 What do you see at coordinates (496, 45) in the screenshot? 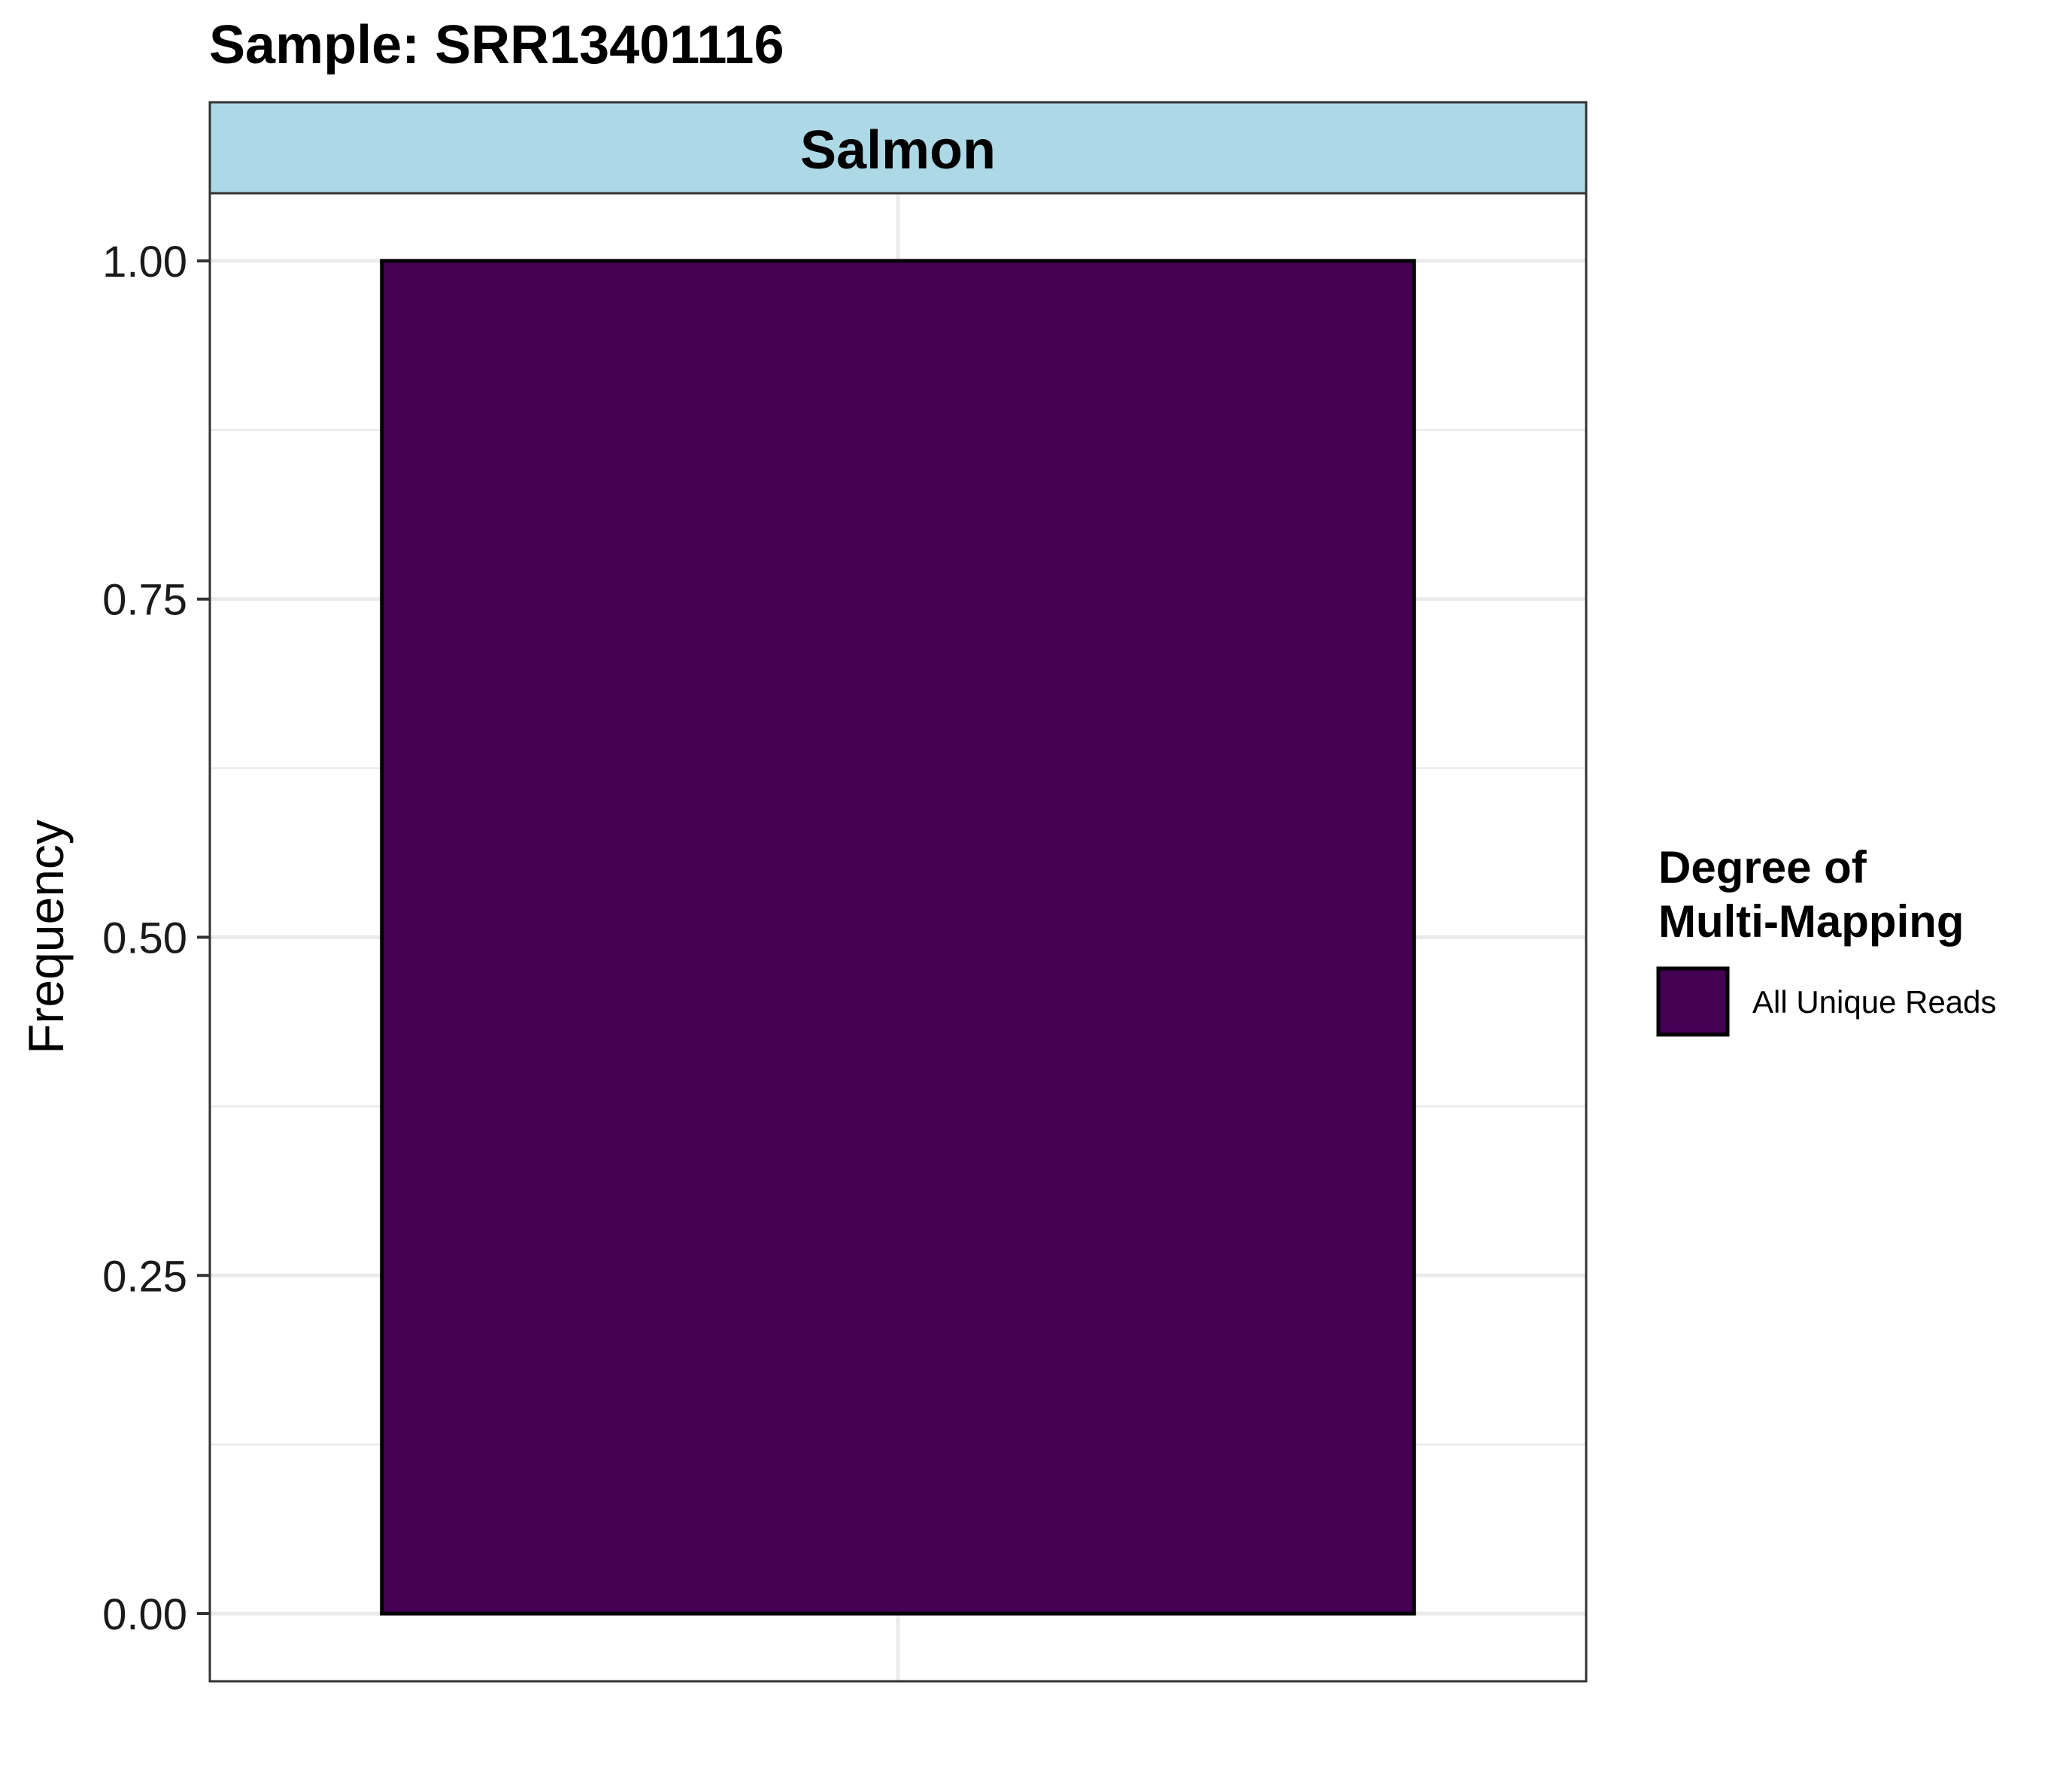
I see `chart-title: Sample: SRR13401116` at bounding box center [496, 45].